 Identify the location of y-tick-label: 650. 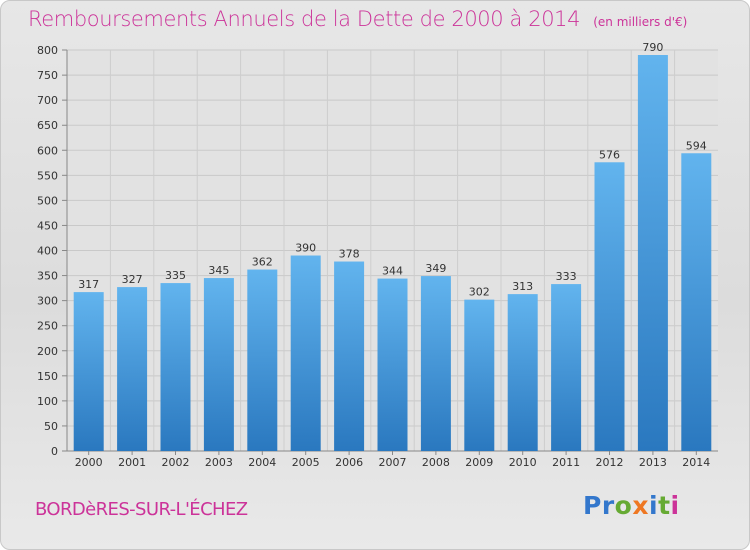
(47, 125).